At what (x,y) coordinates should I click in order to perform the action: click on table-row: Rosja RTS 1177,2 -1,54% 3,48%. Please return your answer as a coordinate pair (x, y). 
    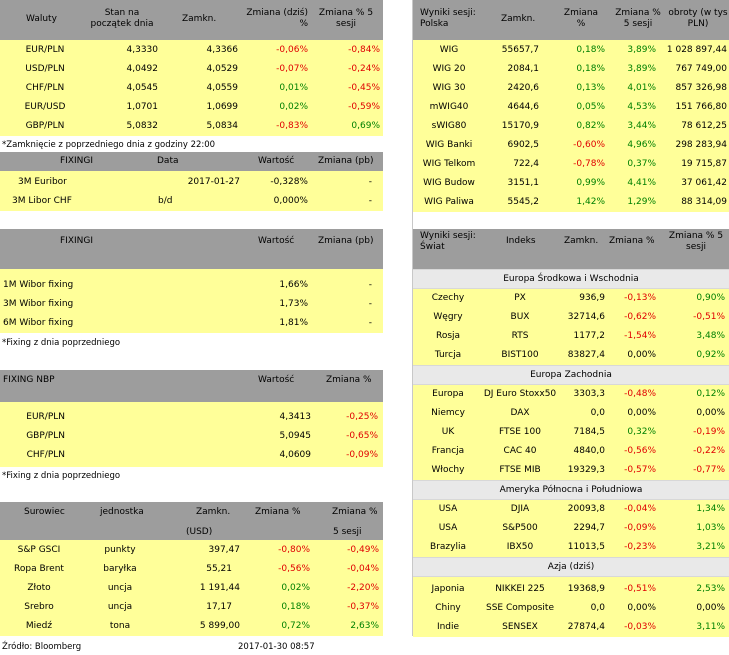
    Looking at the image, I should click on (571, 336).